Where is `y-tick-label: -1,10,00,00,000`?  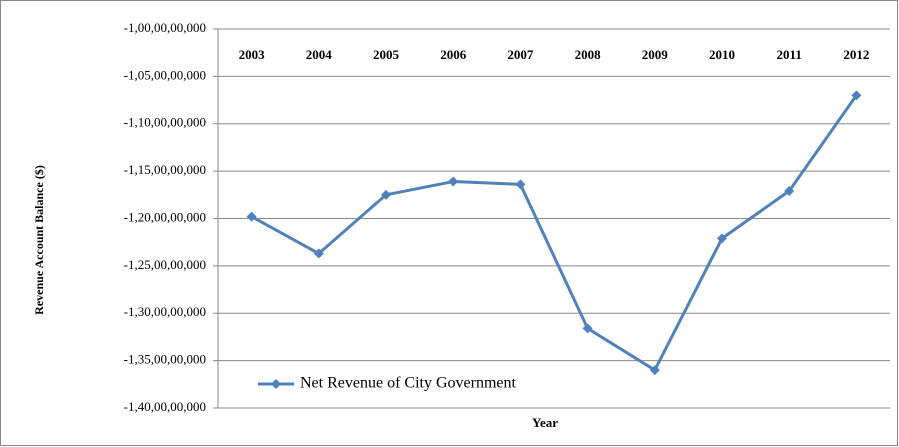 y-tick-label: -1,10,00,00,000 is located at coordinates (165, 122).